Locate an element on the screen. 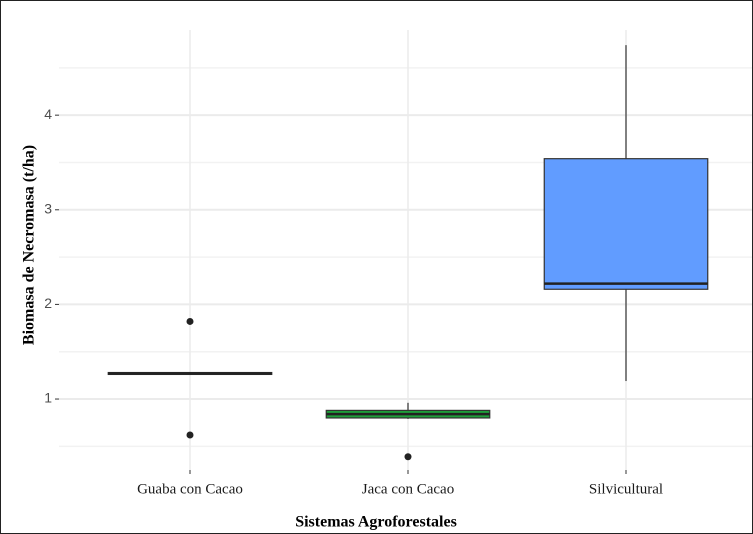  x-tick-label: Silvicultural is located at coordinates (626, 489).